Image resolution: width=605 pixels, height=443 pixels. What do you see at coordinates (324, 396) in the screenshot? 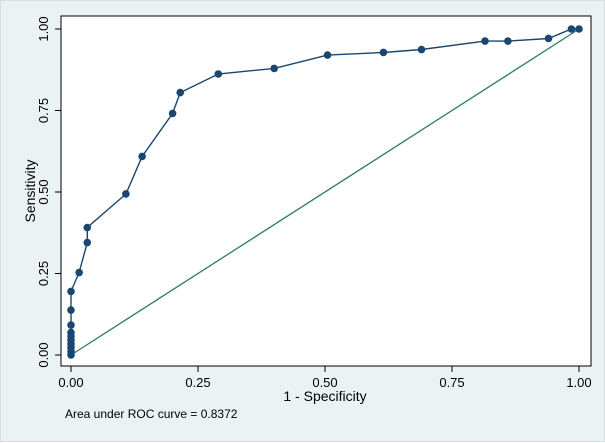
I see `x-axis-label: 1 - Specificity` at bounding box center [324, 396].